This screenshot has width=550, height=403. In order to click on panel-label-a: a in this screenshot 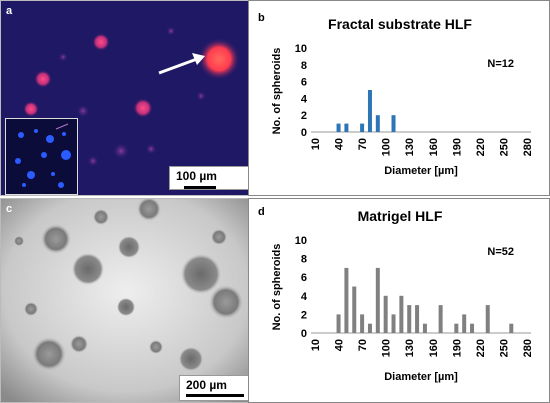, I will do `click(9, 11)`.